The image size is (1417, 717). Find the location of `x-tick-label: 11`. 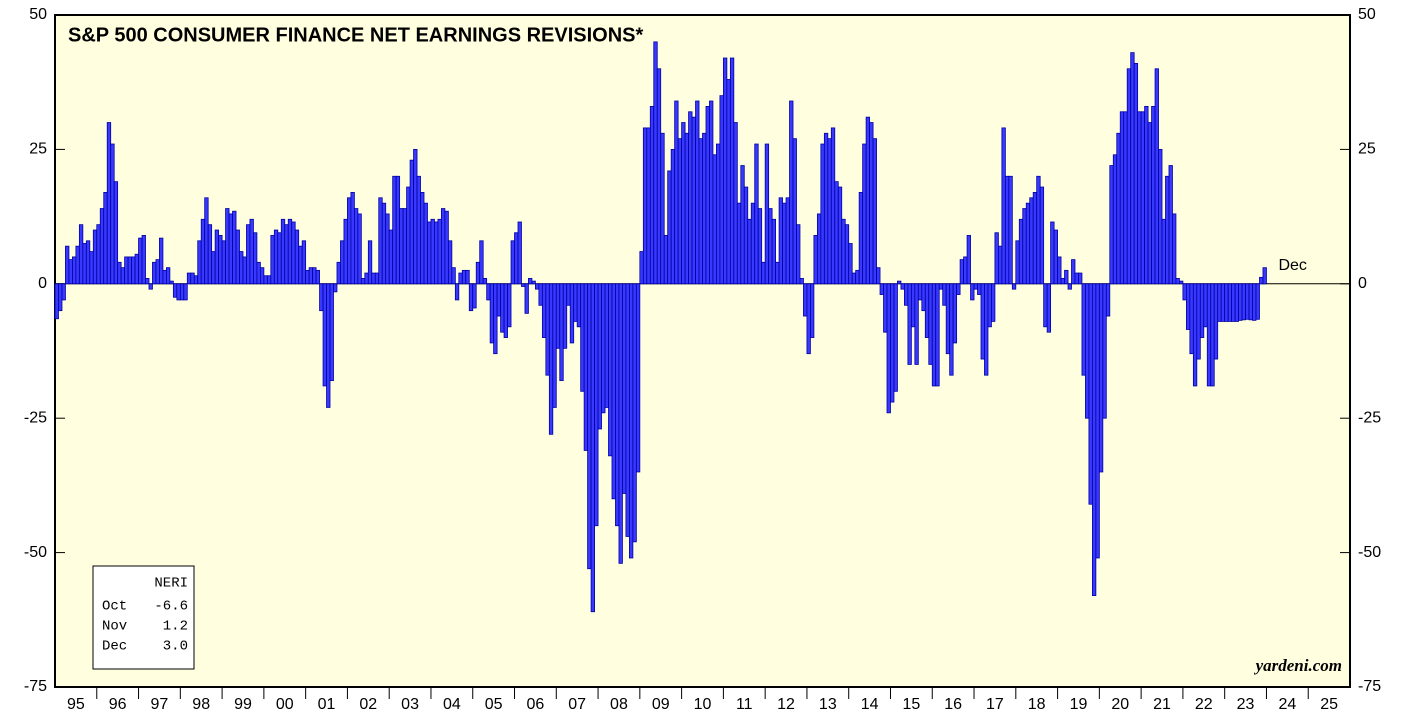

x-tick-label: 11 is located at coordinates (744, 704).